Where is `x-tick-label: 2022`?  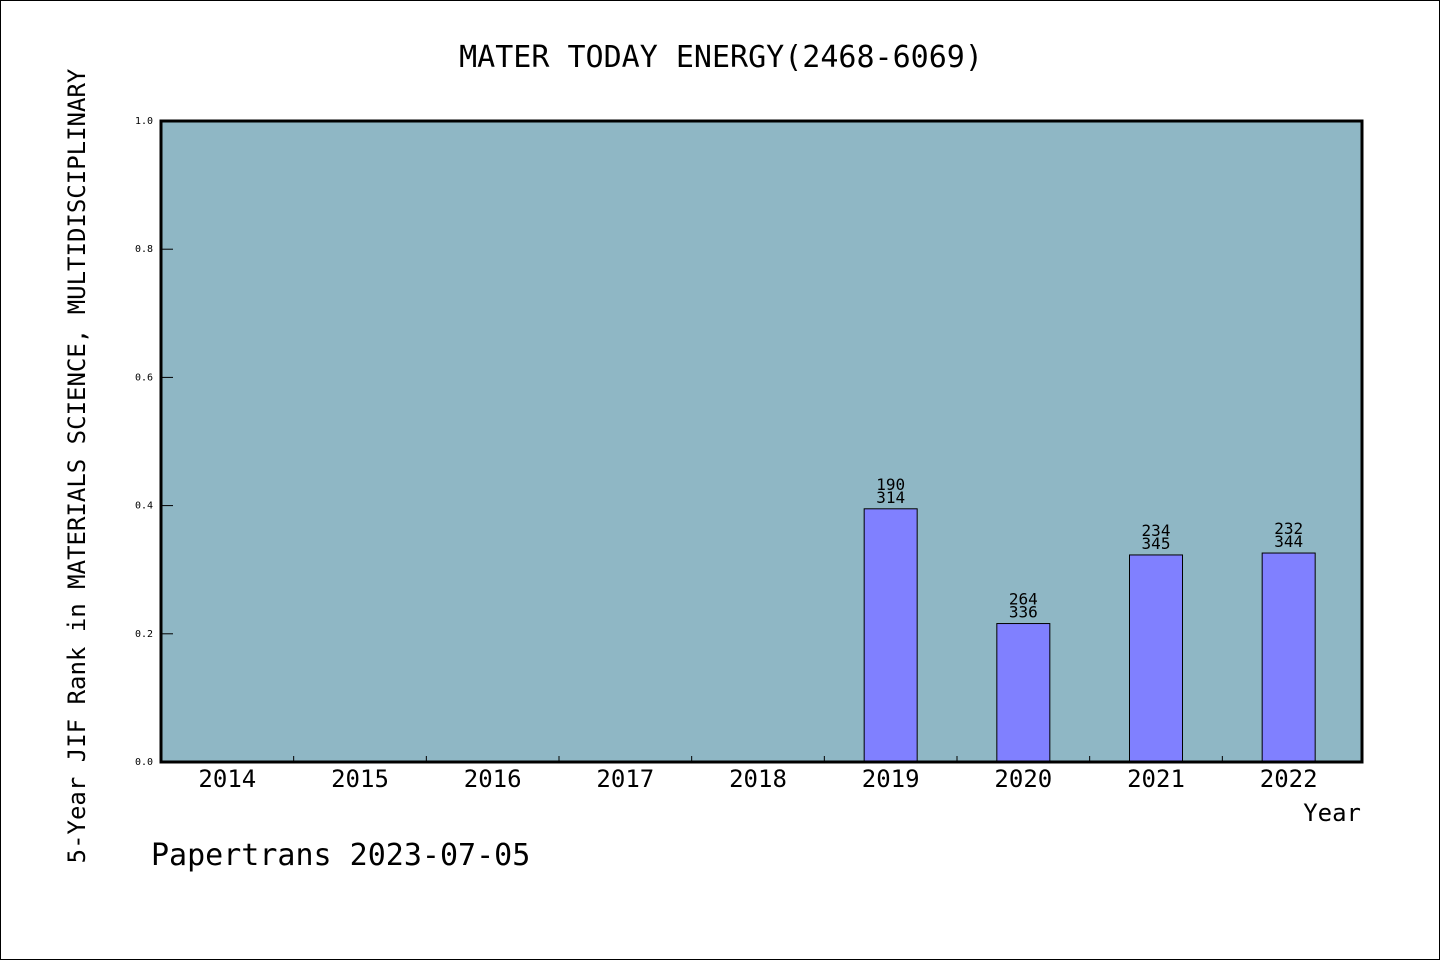 x-tick-label: 2022 is located at coordinates (1289, 779).